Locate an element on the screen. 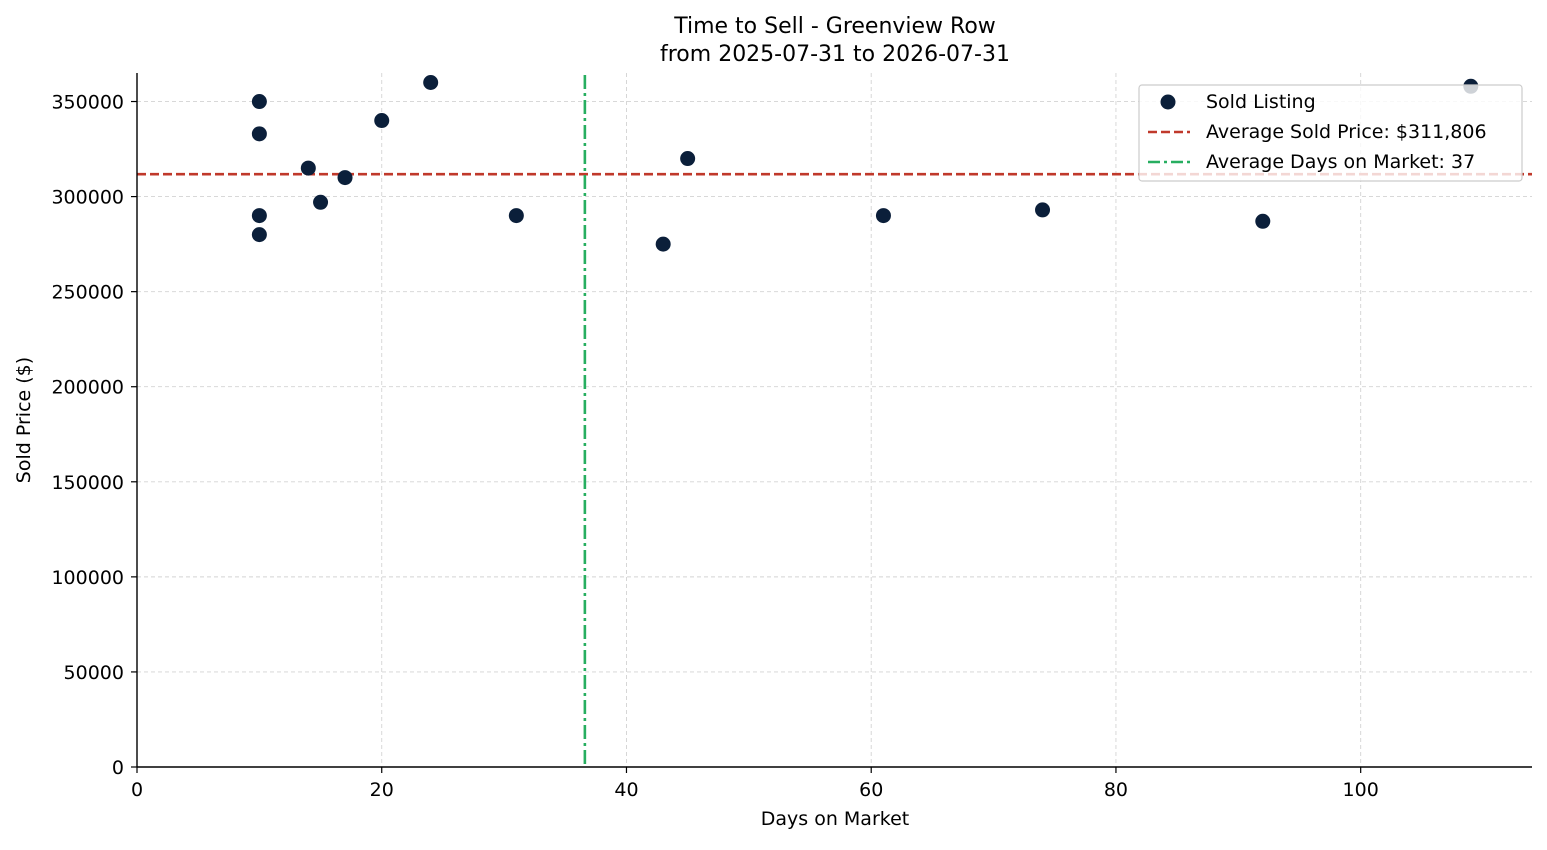 The width and height of the screenshot is (1547, 850). chart-title: Time to Sell - Greenview Row is located at coordinates (834, 26).